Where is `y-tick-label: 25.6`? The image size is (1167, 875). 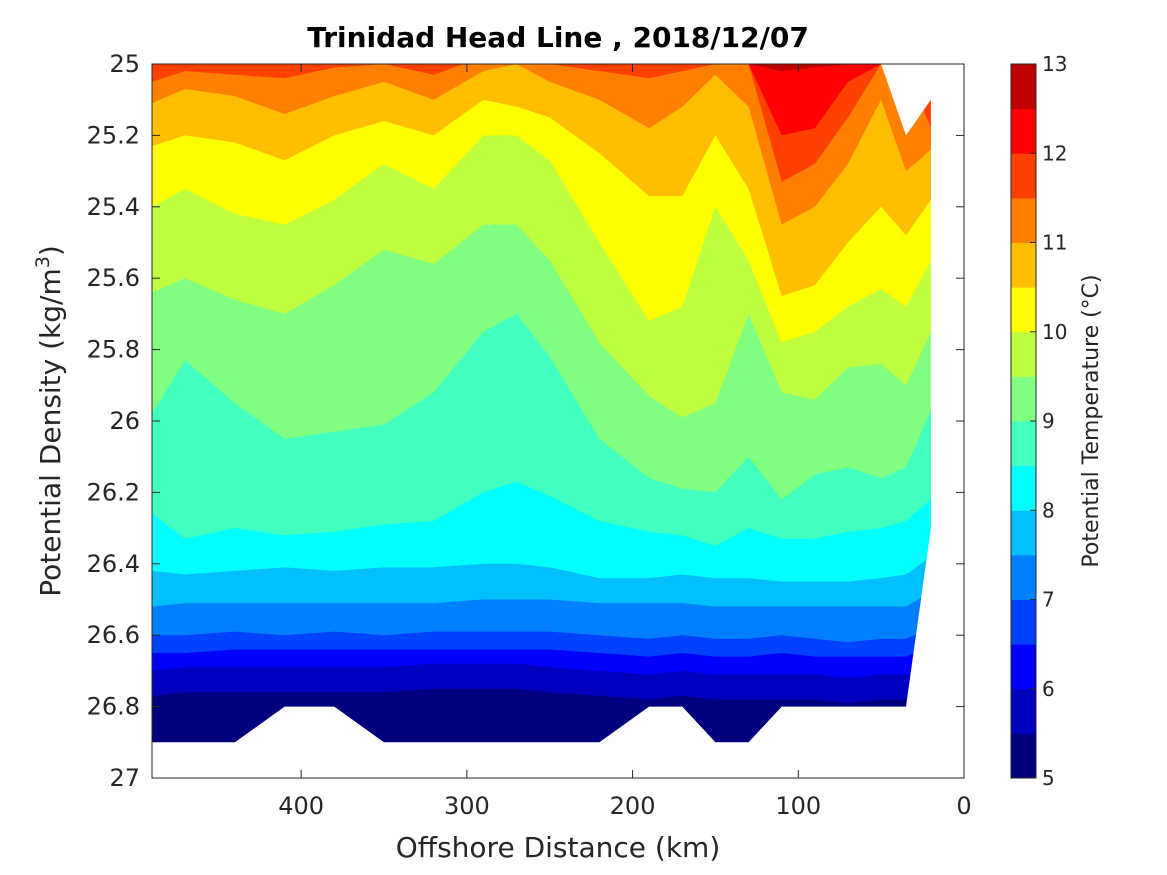
y-tick-label: 25.6 is located at coordinates (113, 278).